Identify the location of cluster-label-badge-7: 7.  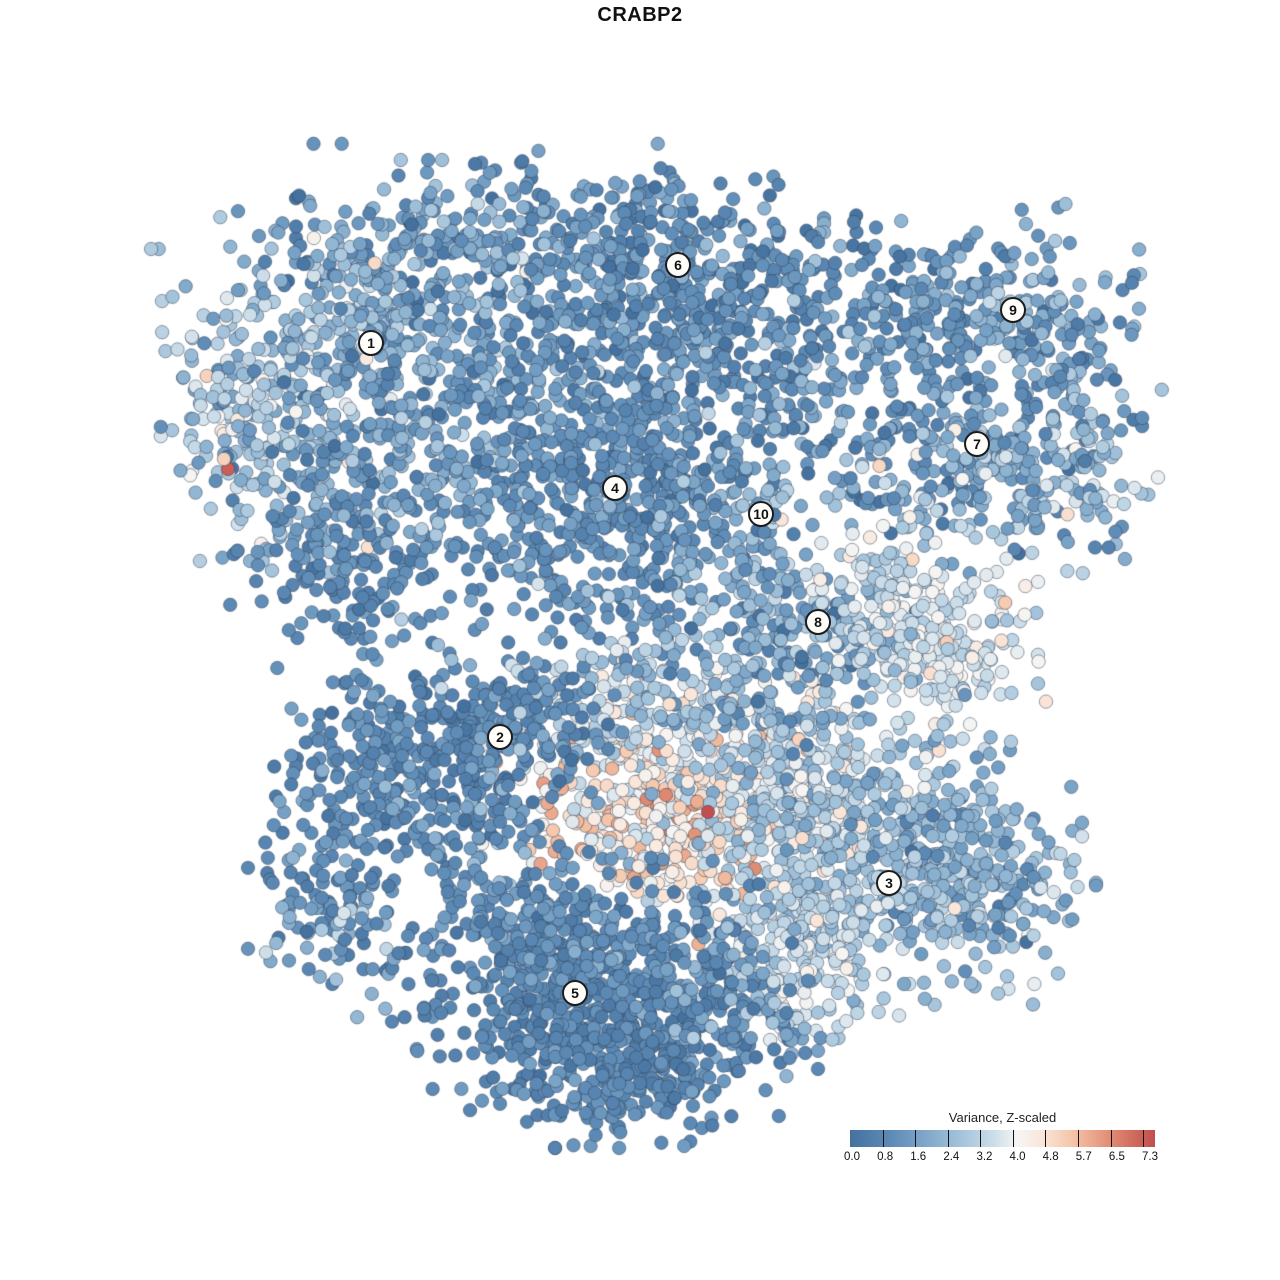
(977, 444).